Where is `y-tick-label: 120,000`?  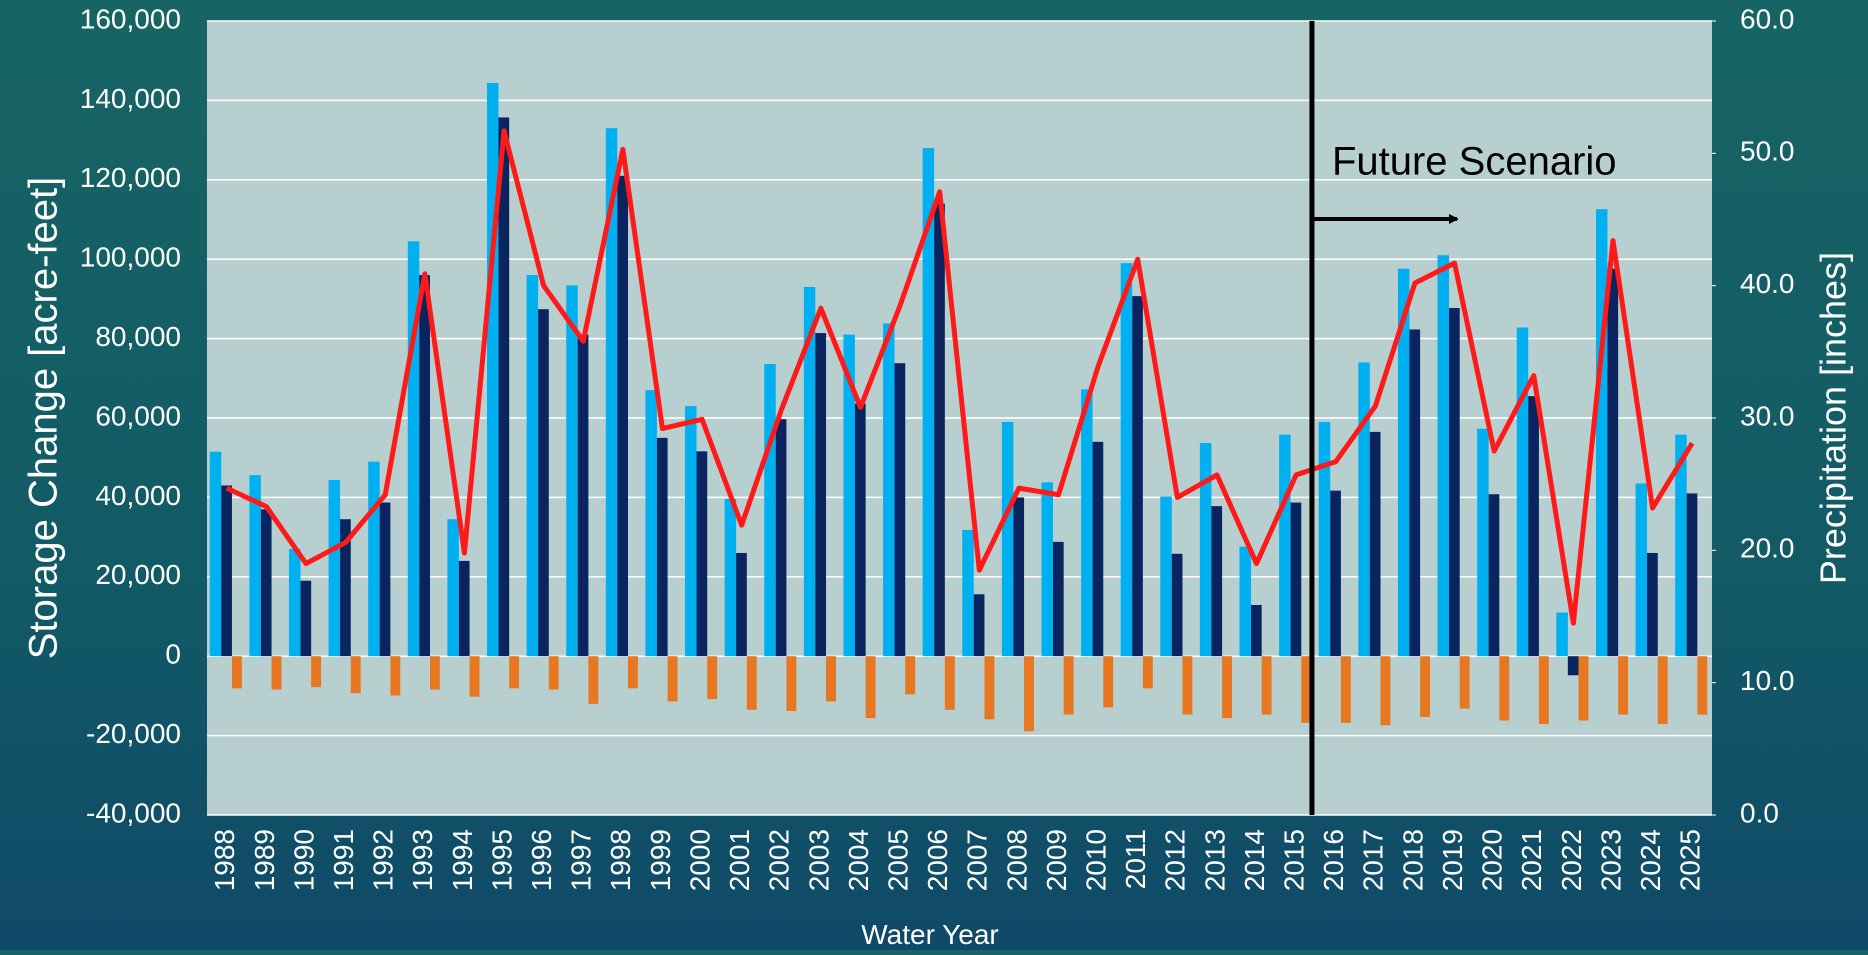
y-tick-label: 120,000 is located at coordinates (130, 177).